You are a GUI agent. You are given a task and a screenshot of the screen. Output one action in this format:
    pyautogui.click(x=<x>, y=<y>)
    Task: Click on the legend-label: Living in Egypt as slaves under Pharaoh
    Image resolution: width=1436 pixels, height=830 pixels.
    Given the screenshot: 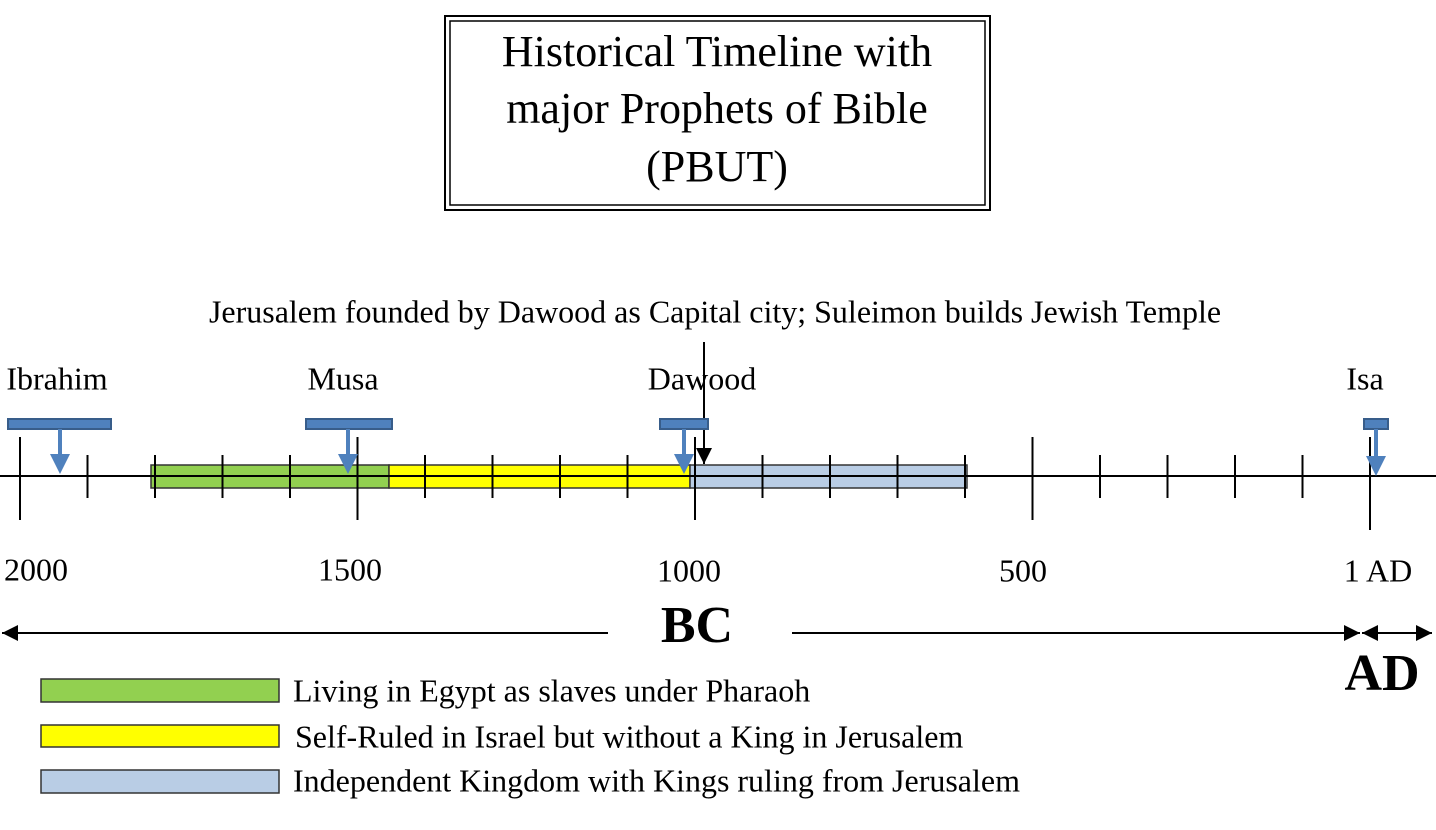 What is the action you would take?
    pyautogui.click(x=551, y=690)
    